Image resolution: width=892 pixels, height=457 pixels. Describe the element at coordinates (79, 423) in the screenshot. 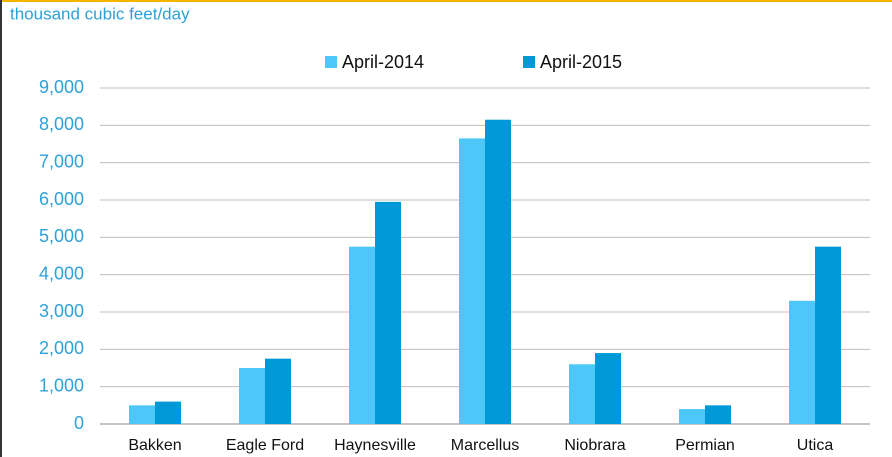

I see `y-tick-label: 0` at that location.